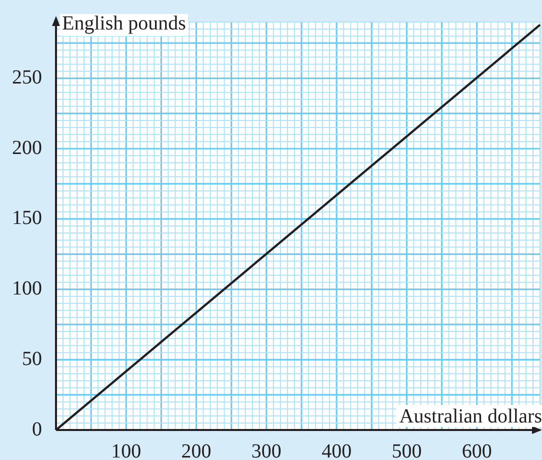 The height and width of the screenshot is (460, 542). What do you see at coordinates (266, 450) in the screenshot?
I see `x-tick-label: 300` at bounding box center [266, 450].